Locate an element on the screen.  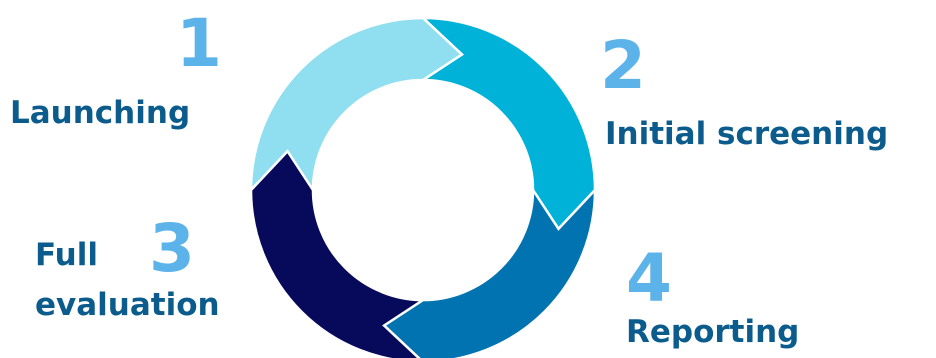
step-3-label-line-1: Full is located at coordinates (66, 255).